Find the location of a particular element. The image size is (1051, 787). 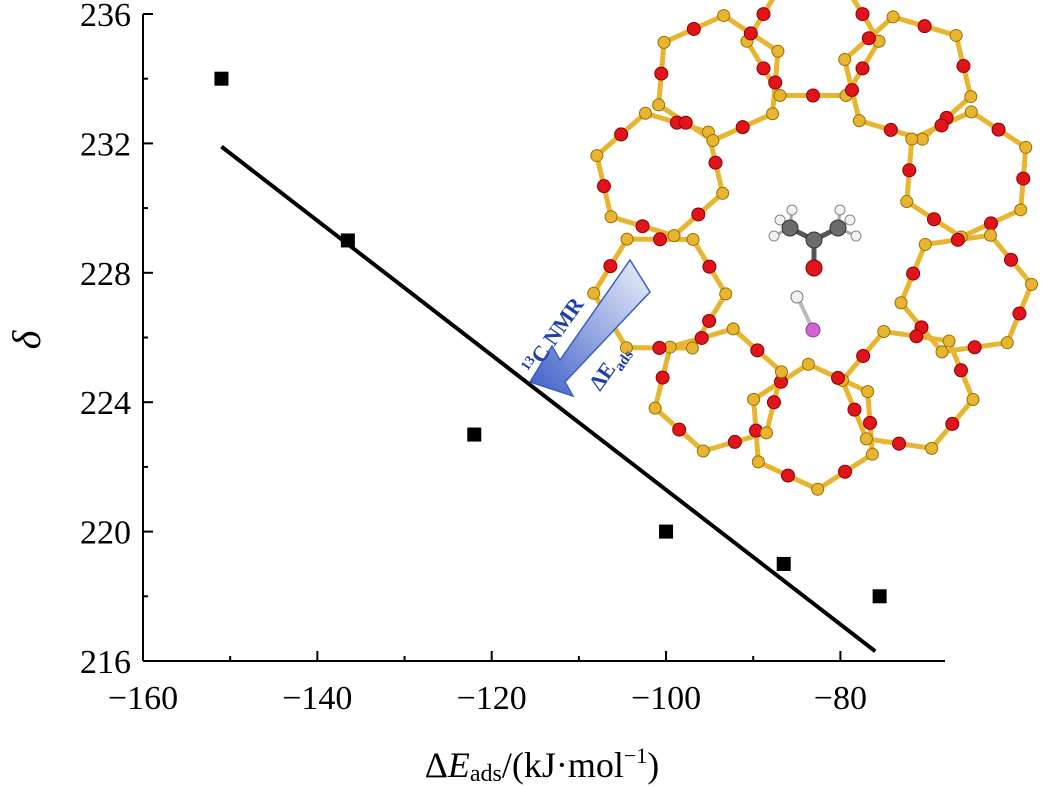

x-tick-label: −80 is located at coordinates (840, 698).